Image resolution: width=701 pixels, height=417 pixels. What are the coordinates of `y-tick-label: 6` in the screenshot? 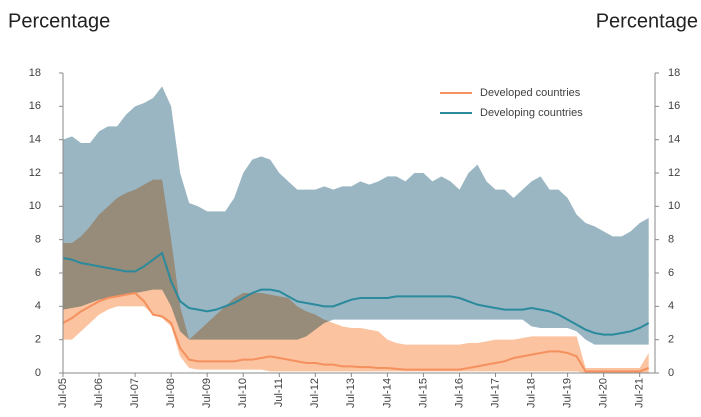 It's located at (38, 273).